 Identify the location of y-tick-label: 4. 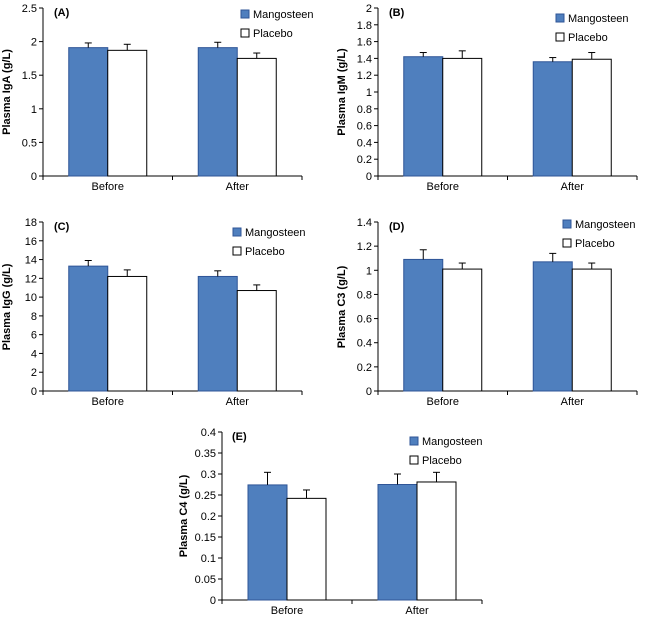
(34, 354).